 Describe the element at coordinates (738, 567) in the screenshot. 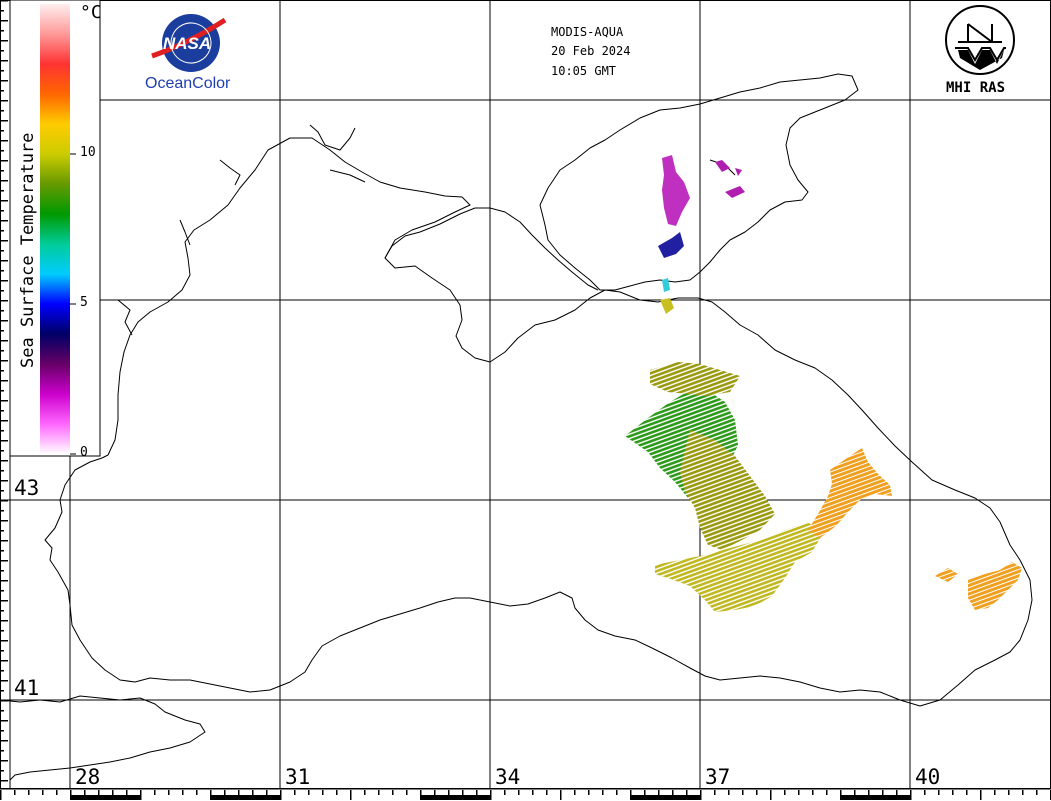

I see `sst-patch-olive-south` at that location.